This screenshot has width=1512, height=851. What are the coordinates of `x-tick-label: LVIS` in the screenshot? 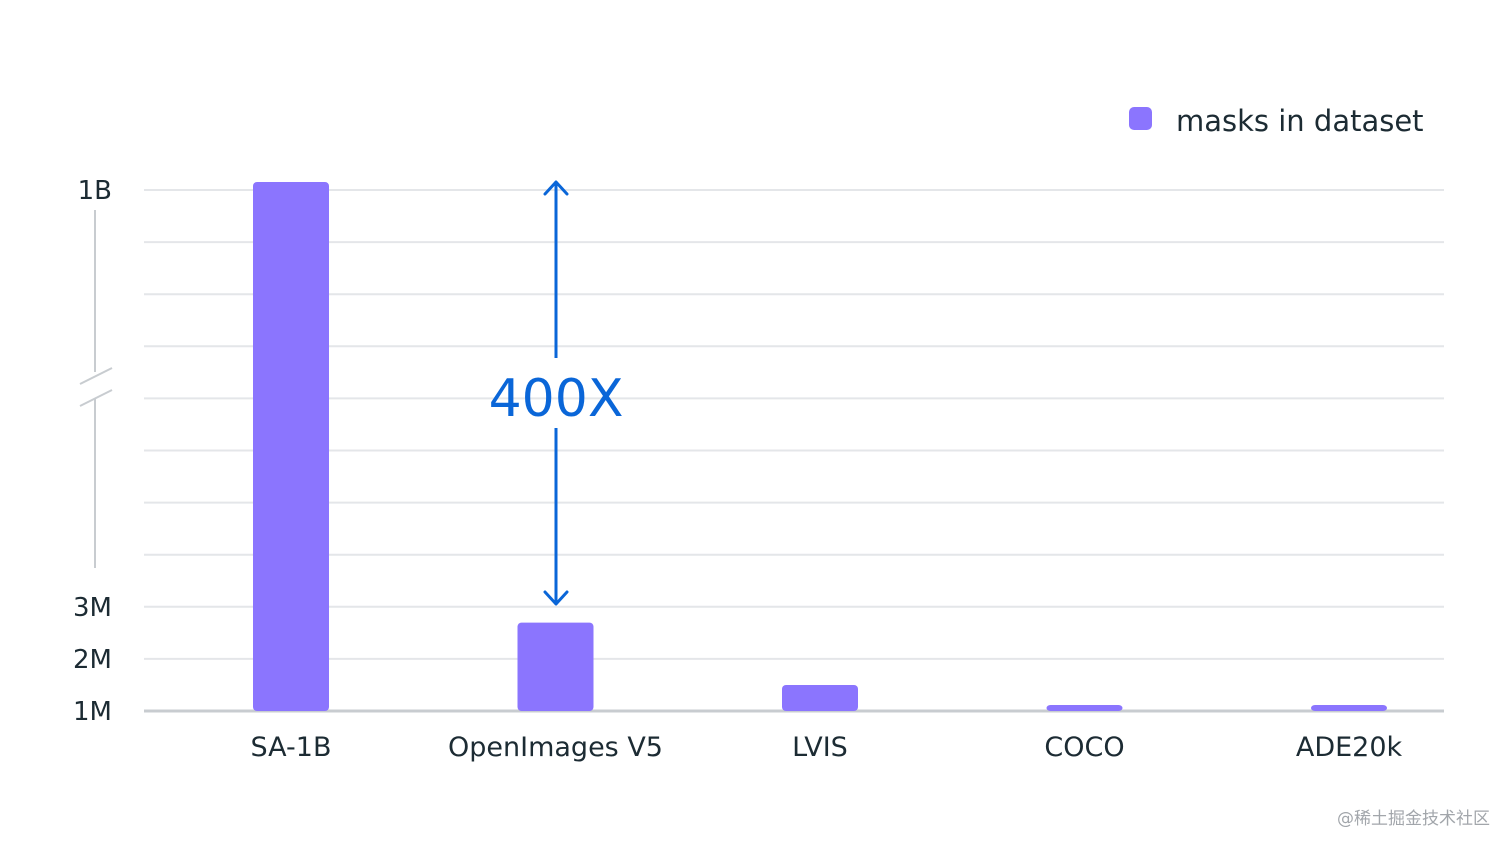 It's located at (820, 747).